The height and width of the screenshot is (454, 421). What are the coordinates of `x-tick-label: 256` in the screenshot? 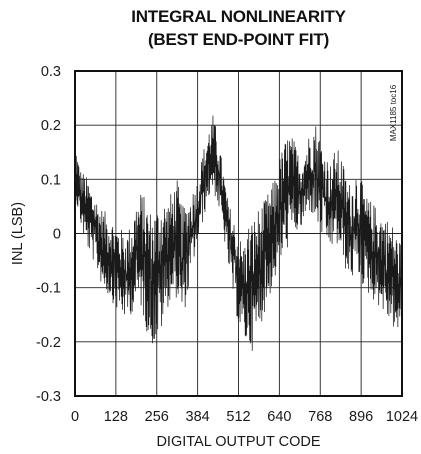 It's located at (157, 417).